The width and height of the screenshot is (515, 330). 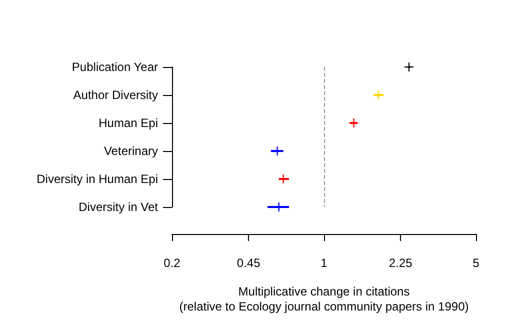 What do you see at coordinates (115, 95) in the screenshot?
I see `y-tick-label: Author Diversity` at bounding box center [115, 95].